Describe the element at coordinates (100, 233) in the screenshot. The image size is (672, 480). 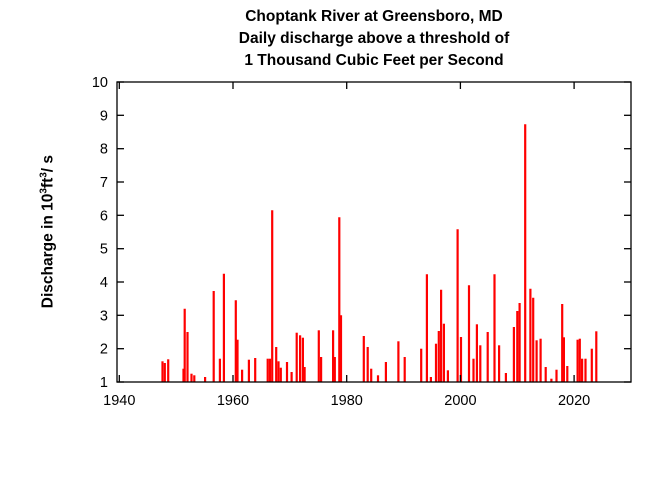
I see `y-tick-labels: 1 2 3 4 5 6 7 8 9 10` at that location.